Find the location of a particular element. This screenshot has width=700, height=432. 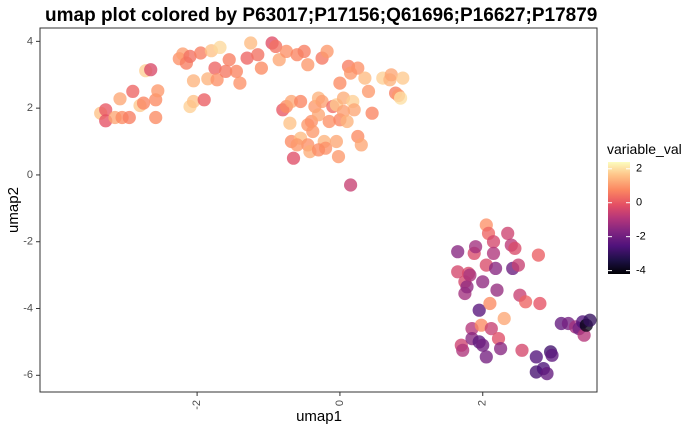

y-tick-label: 0 is located at coordinates (30, 175).